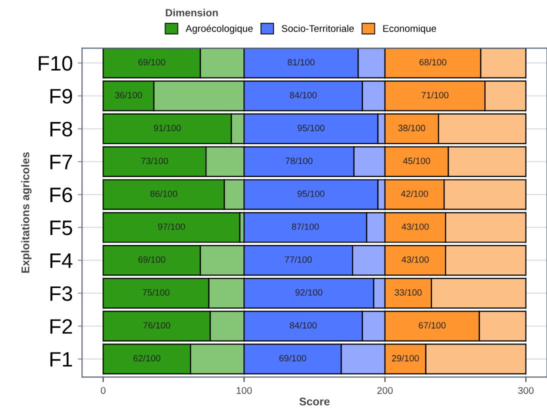  I want to click on data-label: 38/100, so click(412, 128).